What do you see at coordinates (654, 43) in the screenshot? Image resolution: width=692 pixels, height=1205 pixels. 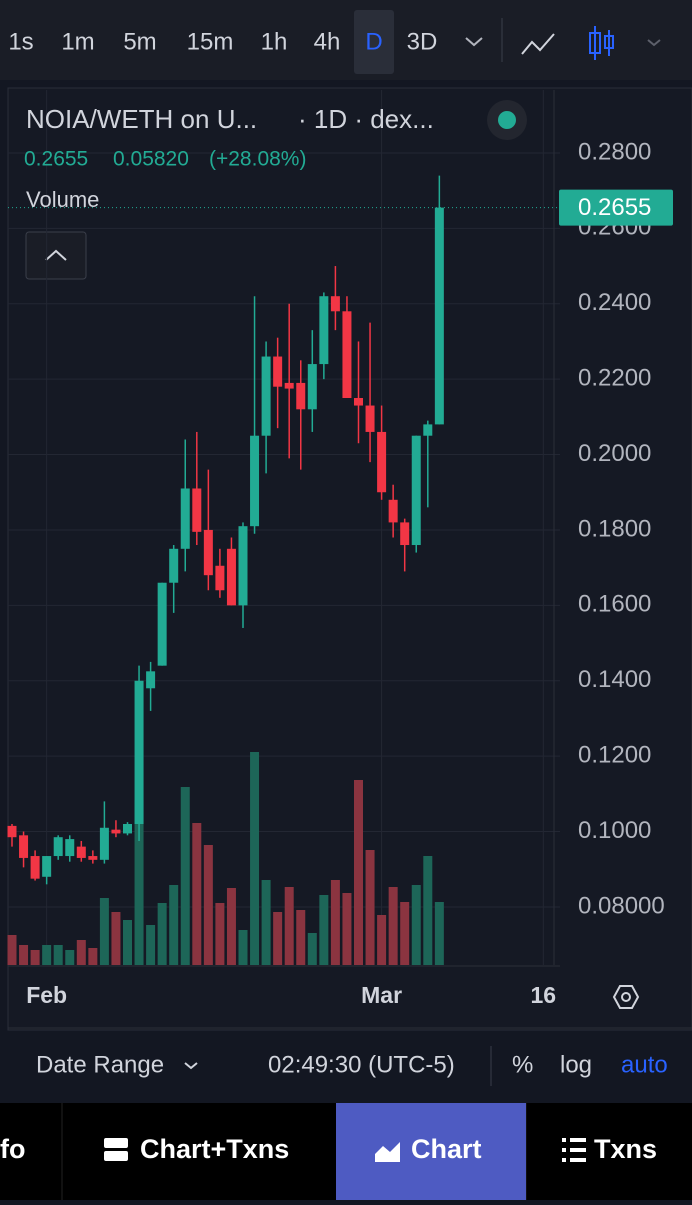 I see `chart-type-menu` at bounding box center [654, 43].